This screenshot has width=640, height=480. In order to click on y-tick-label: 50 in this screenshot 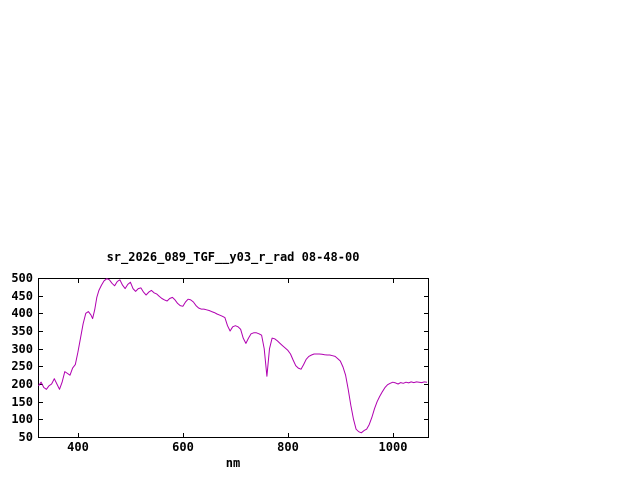, I will do `click(26, 437)`.